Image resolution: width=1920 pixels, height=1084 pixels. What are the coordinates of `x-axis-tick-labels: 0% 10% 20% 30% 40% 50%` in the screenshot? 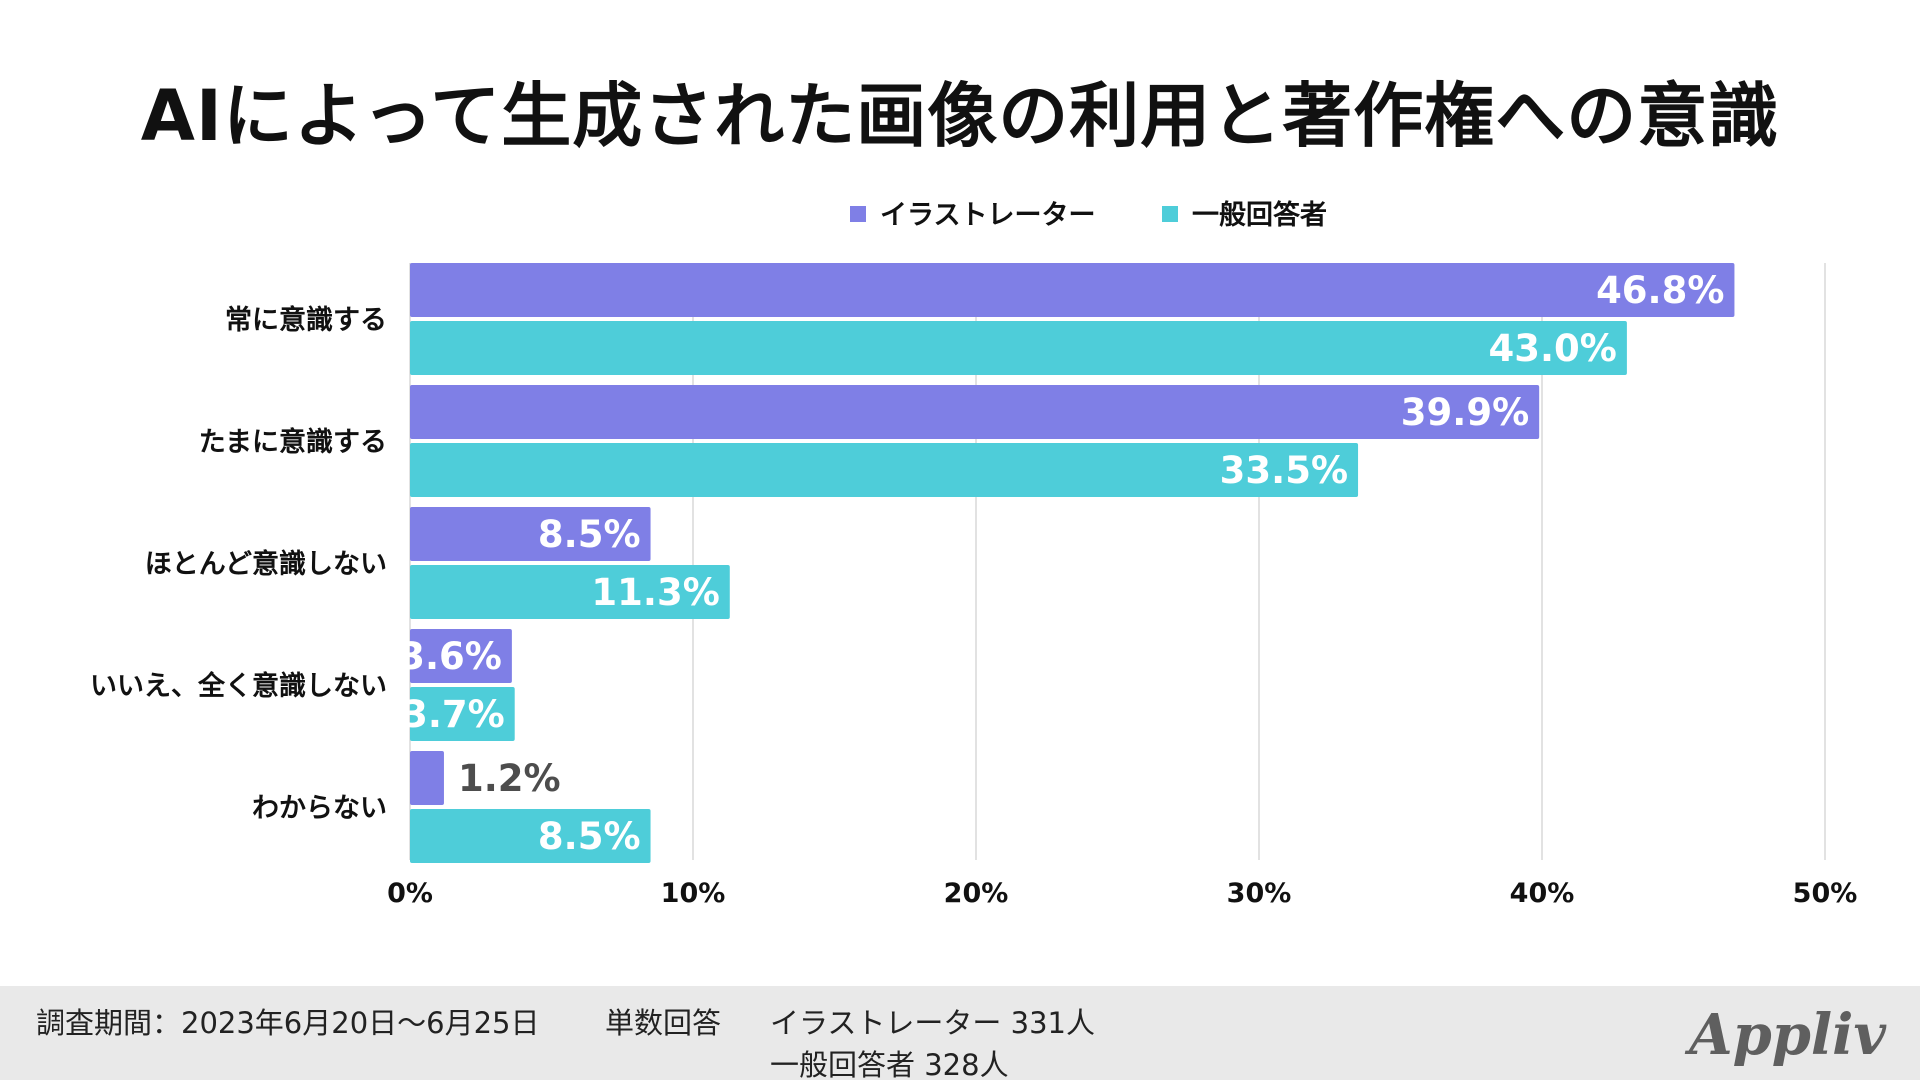 It's located at (1122, 893).